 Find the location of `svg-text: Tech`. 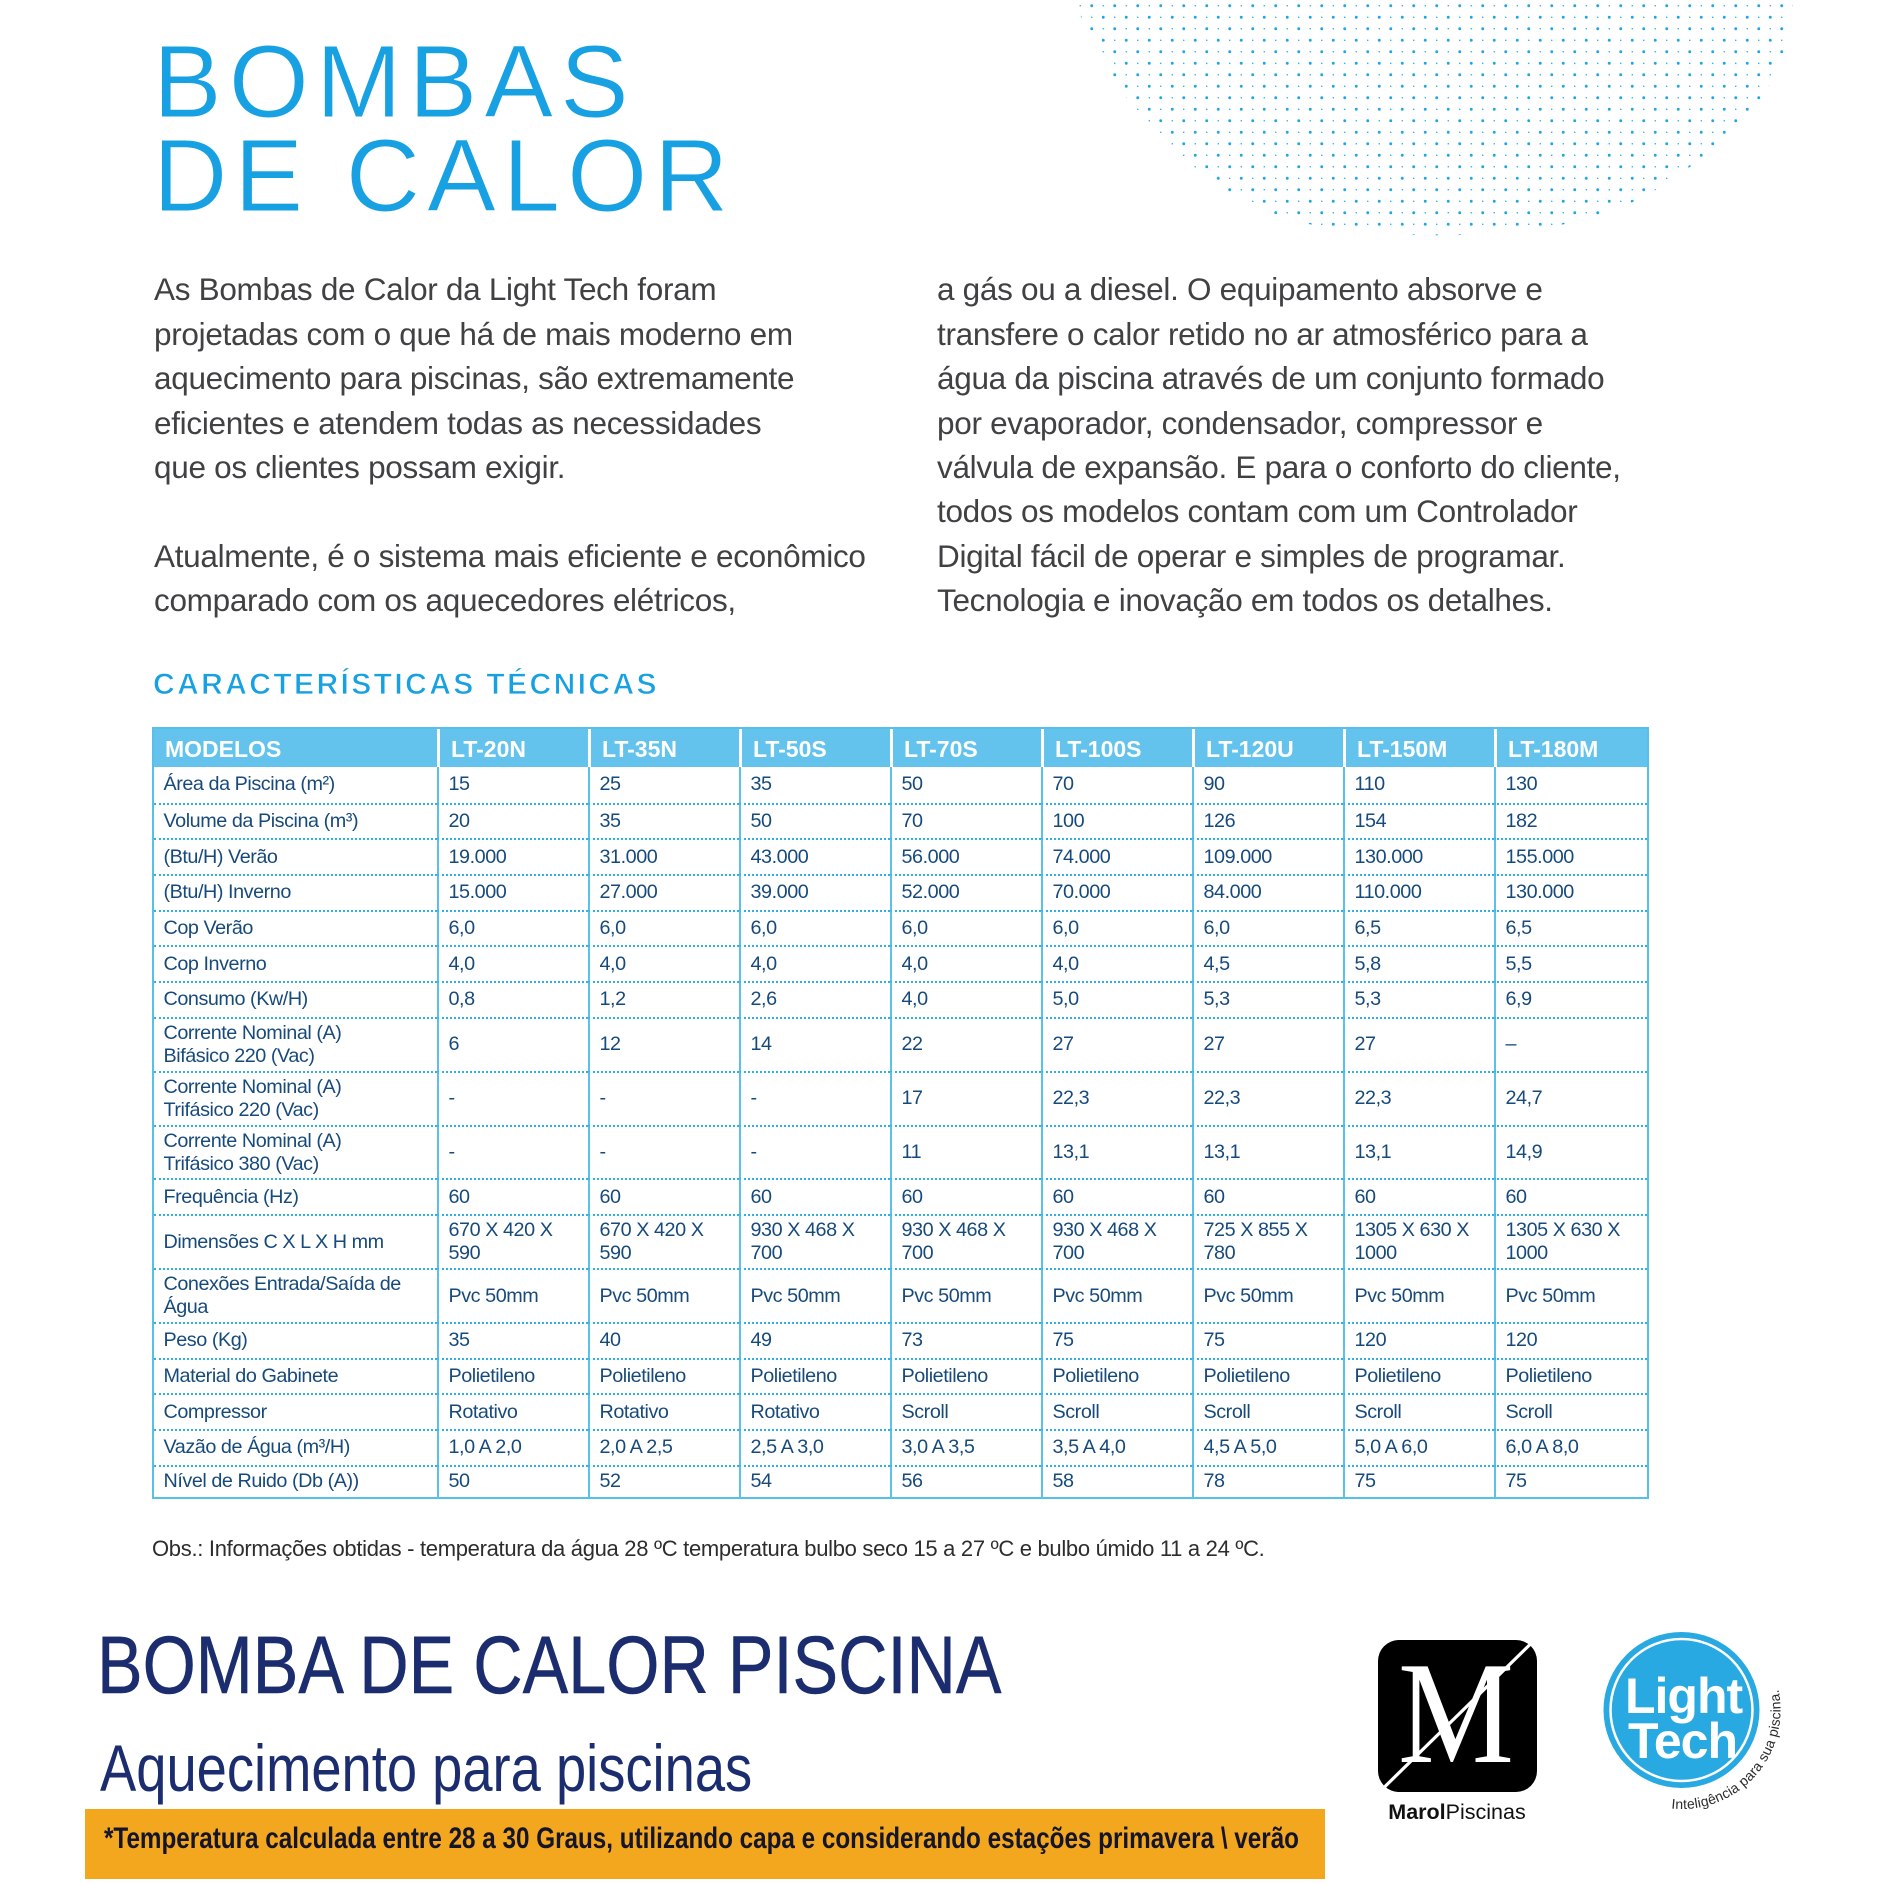

svg-text: Tech is located at coordinates (1682, 1741).